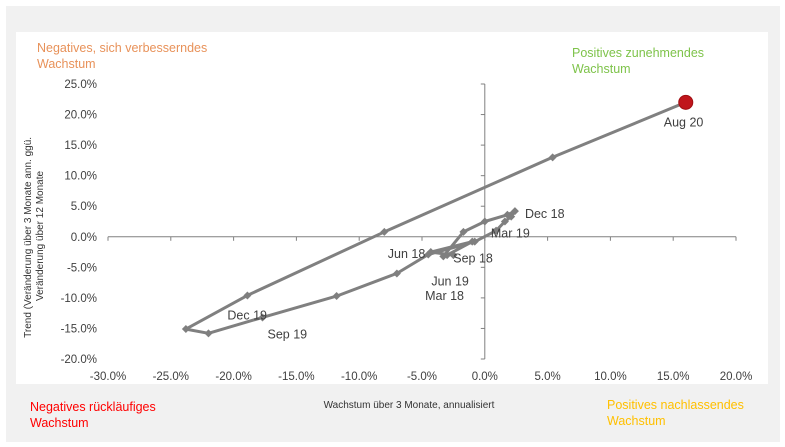 The height and width of the screenshot is (447, 785). Describe the element at coordinates (736, 377) in the screenshot. I see `x-tick-label: 20.0%` at that location.